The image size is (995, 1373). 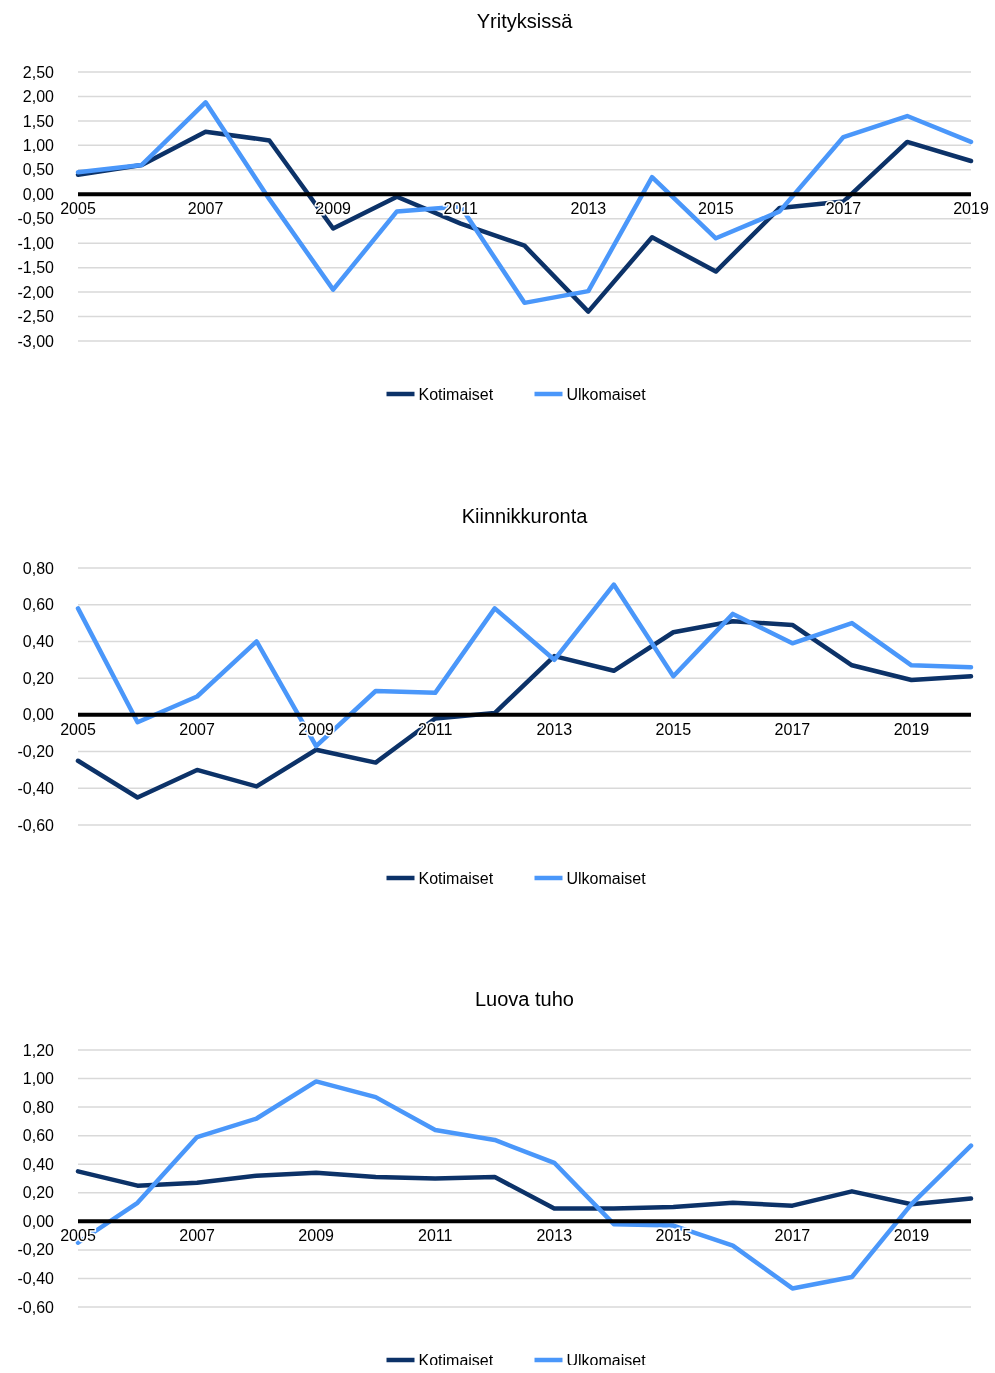 What do you see at coordinates (435, 1236) in the screenshot?
I see `x-tick-label: 2011` at bounding box center [435, 1236].